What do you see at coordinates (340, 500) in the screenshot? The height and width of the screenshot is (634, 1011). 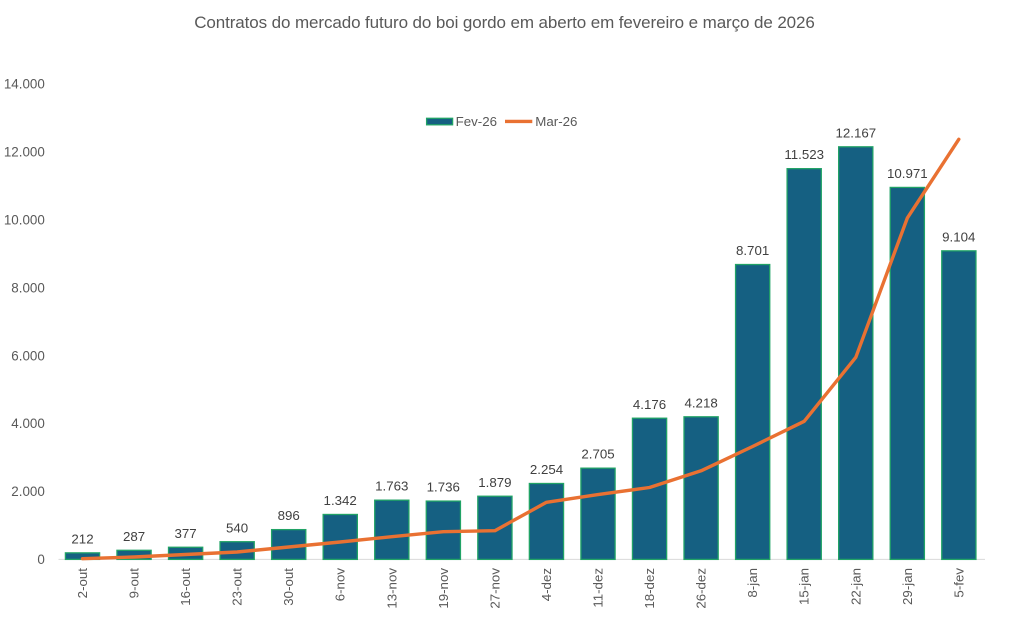 I see `svg-text: 1.342` at bounding box center [340, 500].